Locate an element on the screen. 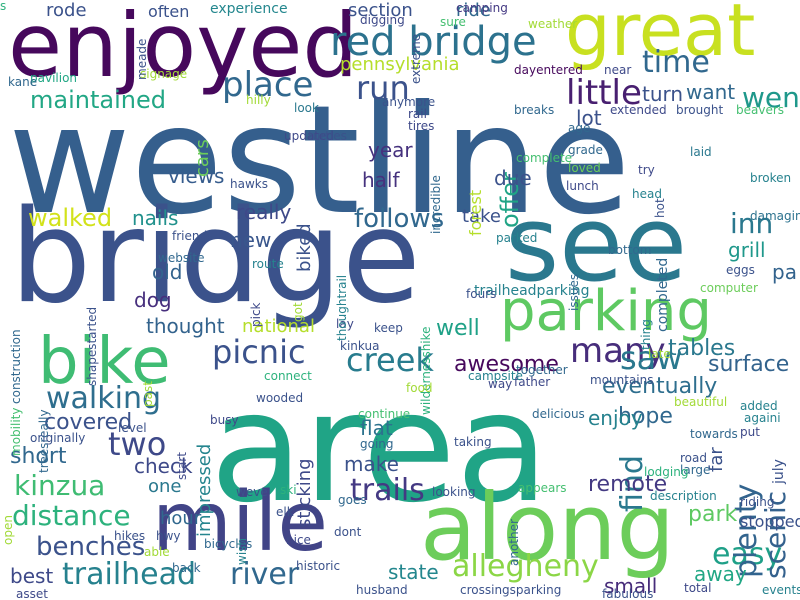 This screenshot has height=600, width=800. word: rail is located at coordinates (417, 114).